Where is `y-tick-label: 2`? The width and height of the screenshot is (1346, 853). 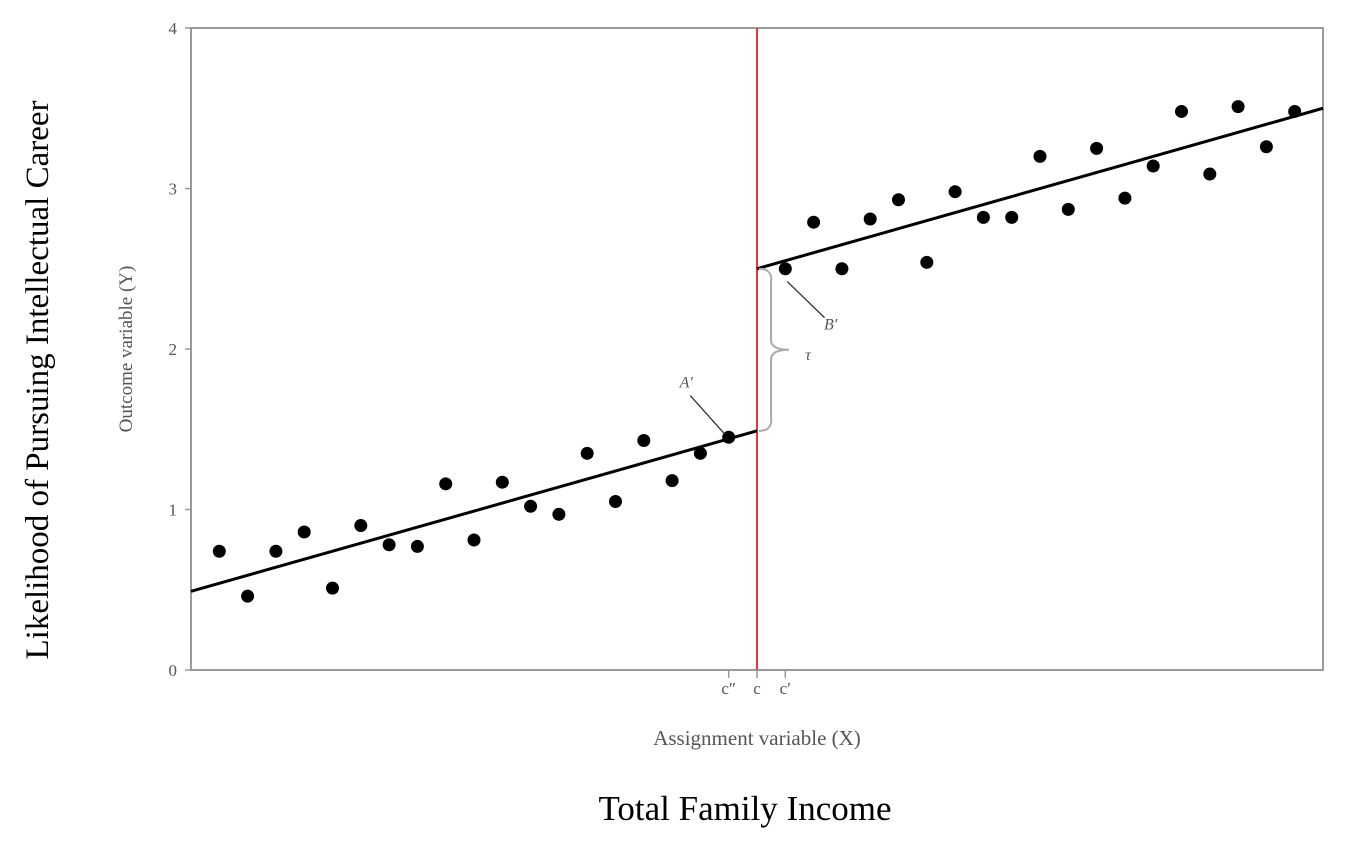 y-tick-label: 2 is located at coordinates (173, 349).